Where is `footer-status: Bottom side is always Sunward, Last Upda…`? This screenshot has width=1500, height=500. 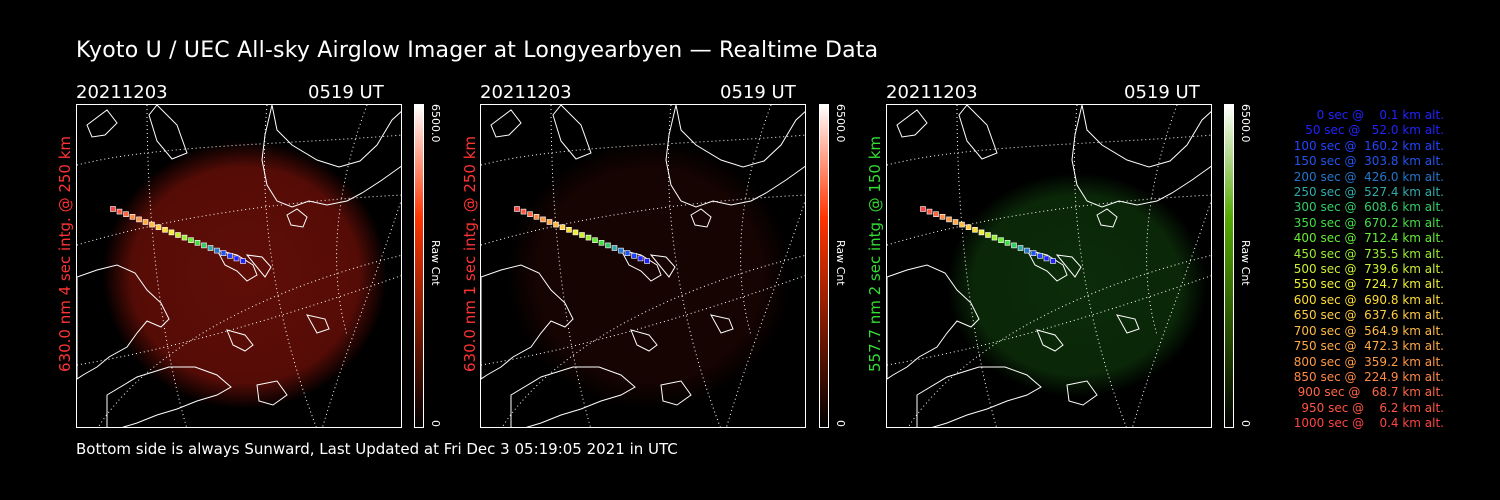 footer-status: Bottom side is always Sunward, Last Upda… is located at coordinates (377, 449).